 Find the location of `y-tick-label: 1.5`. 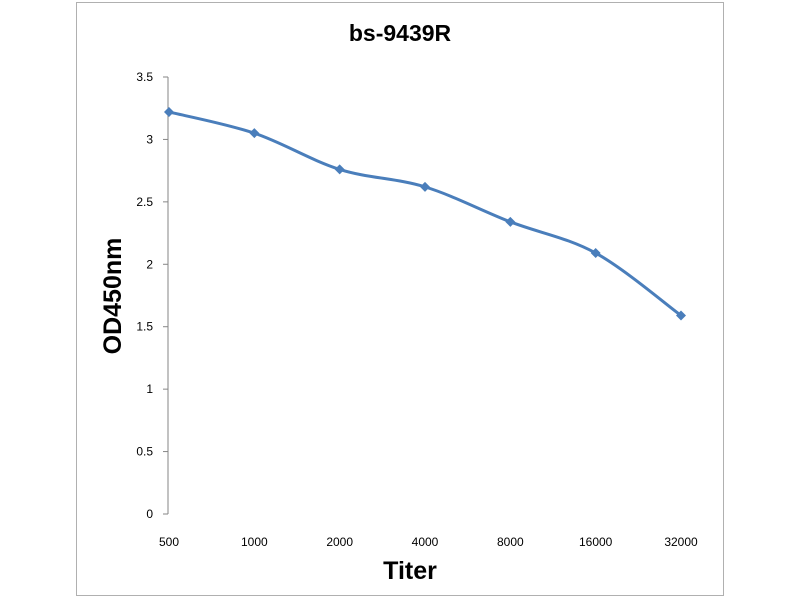

y-tick-label: 1.5 is located at coordinates (144, 327).